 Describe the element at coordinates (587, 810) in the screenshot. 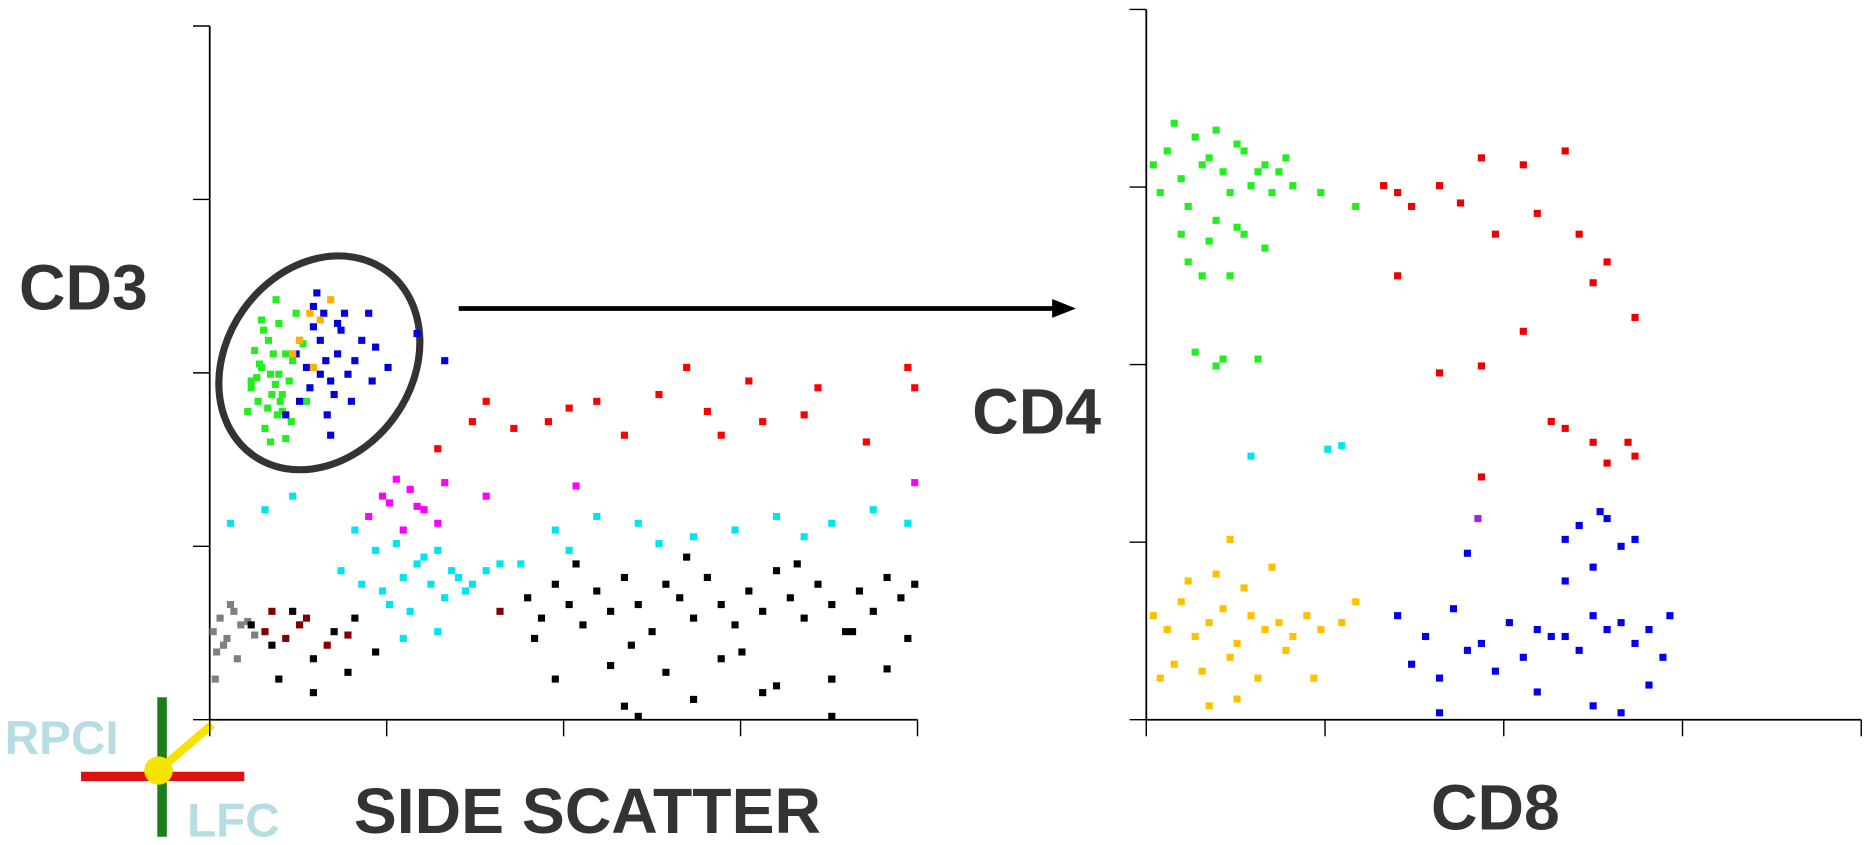

I see `x-axis-label: SIDE SCATTER` at that location.